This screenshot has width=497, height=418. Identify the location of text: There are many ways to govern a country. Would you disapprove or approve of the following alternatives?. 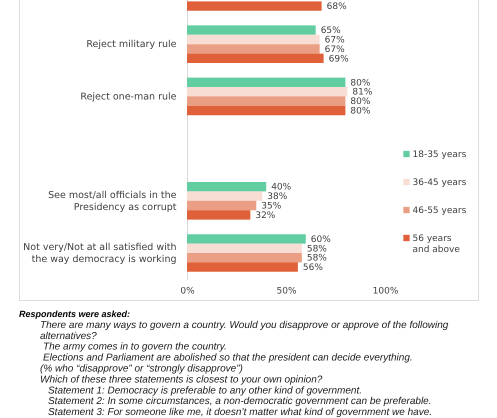
(244, 331).